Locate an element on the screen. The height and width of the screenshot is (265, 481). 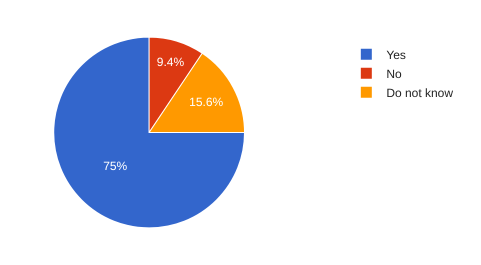
legend-label: No is located at coordinates (394, 73).